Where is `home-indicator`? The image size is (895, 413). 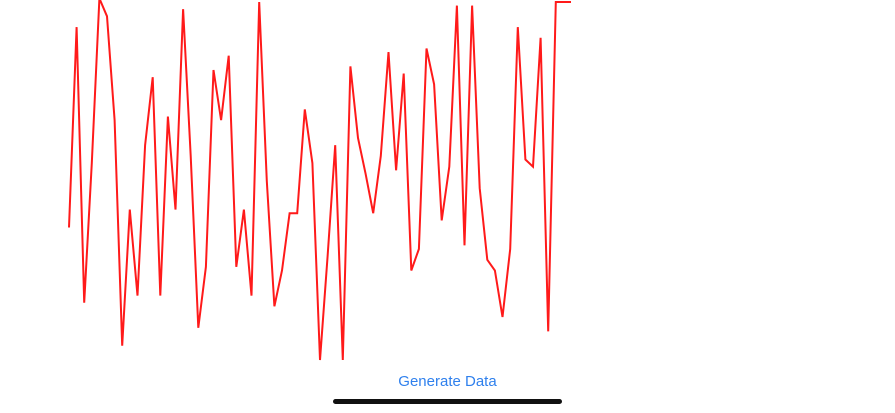
home-indicator is located at coordinates (447, 401).